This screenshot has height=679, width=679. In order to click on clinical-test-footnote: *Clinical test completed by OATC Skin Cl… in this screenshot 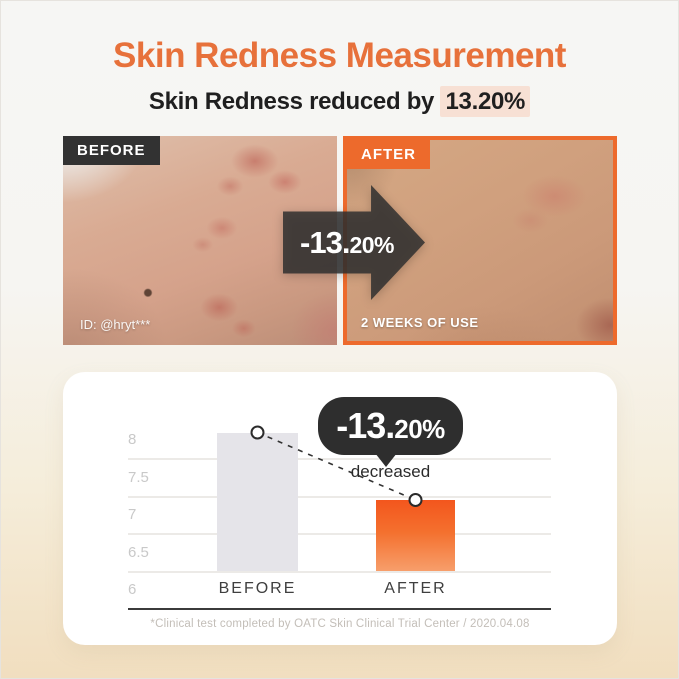, I will do `click(340, 624)`.